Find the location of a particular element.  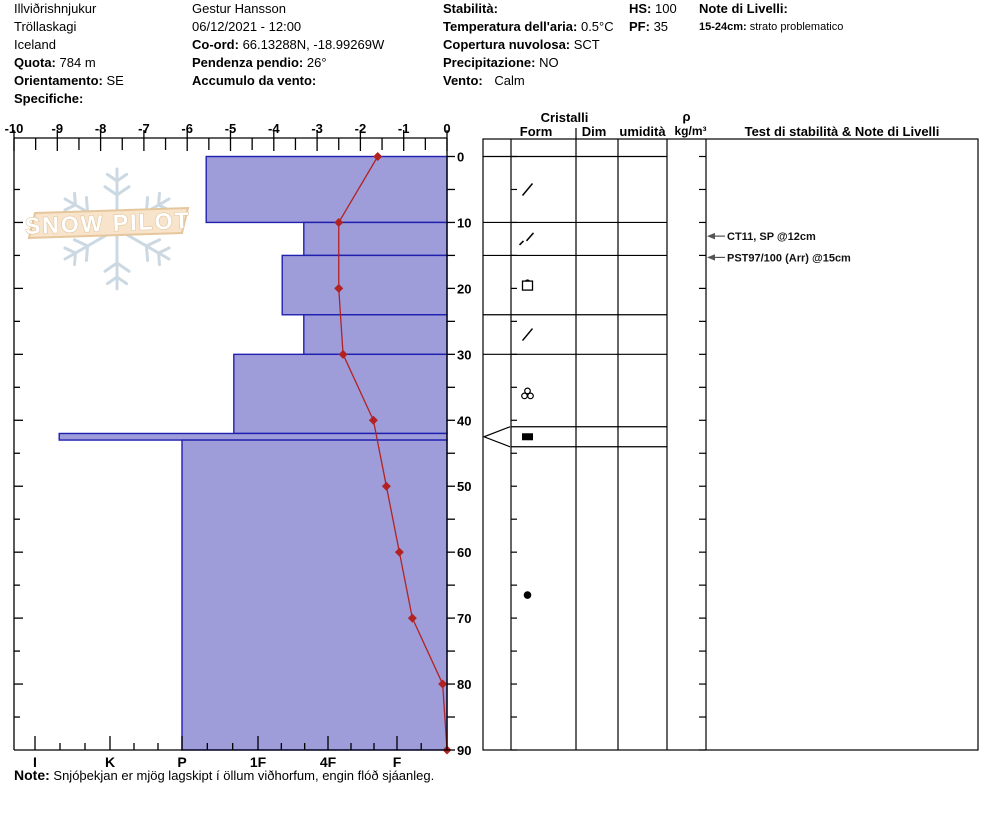

aspect-row: Orientamento: SE is located at coordinates (69, 80).